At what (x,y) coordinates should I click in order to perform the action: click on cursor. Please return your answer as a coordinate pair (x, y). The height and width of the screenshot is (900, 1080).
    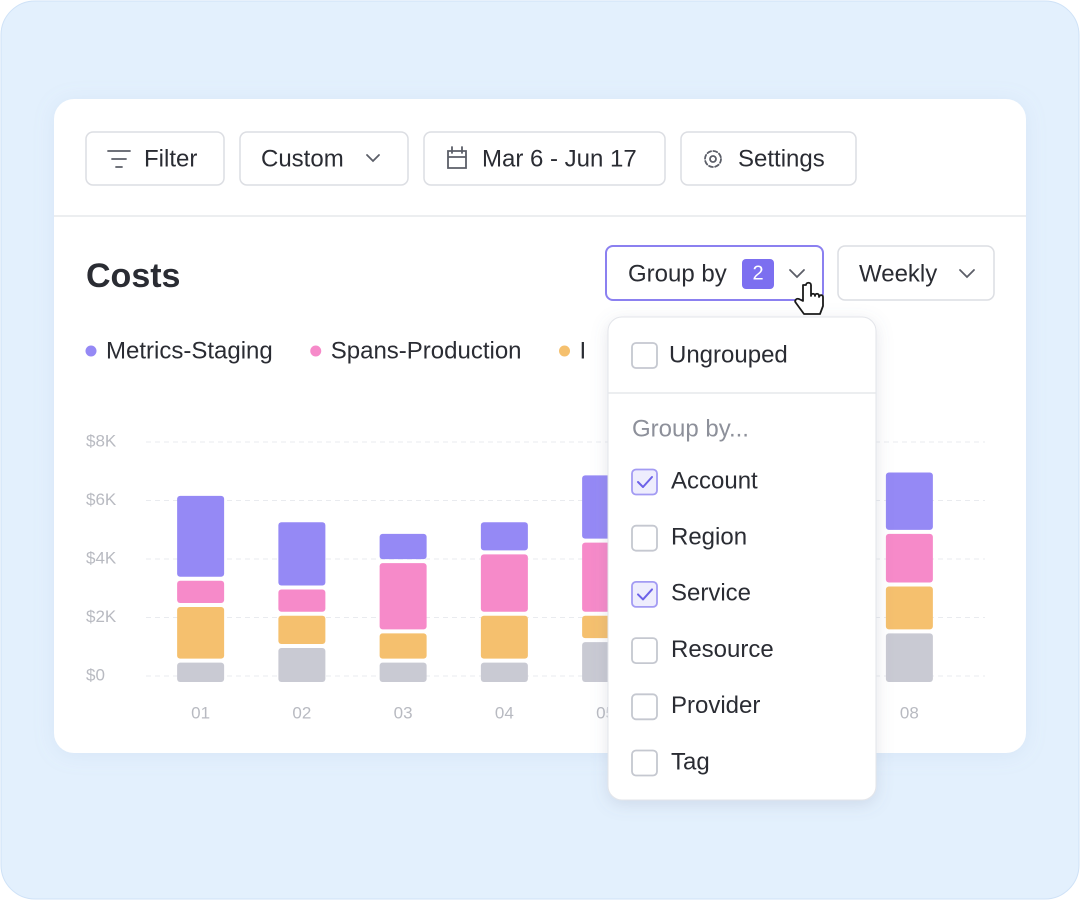
    Looking at the image, I should click on (809, 298).